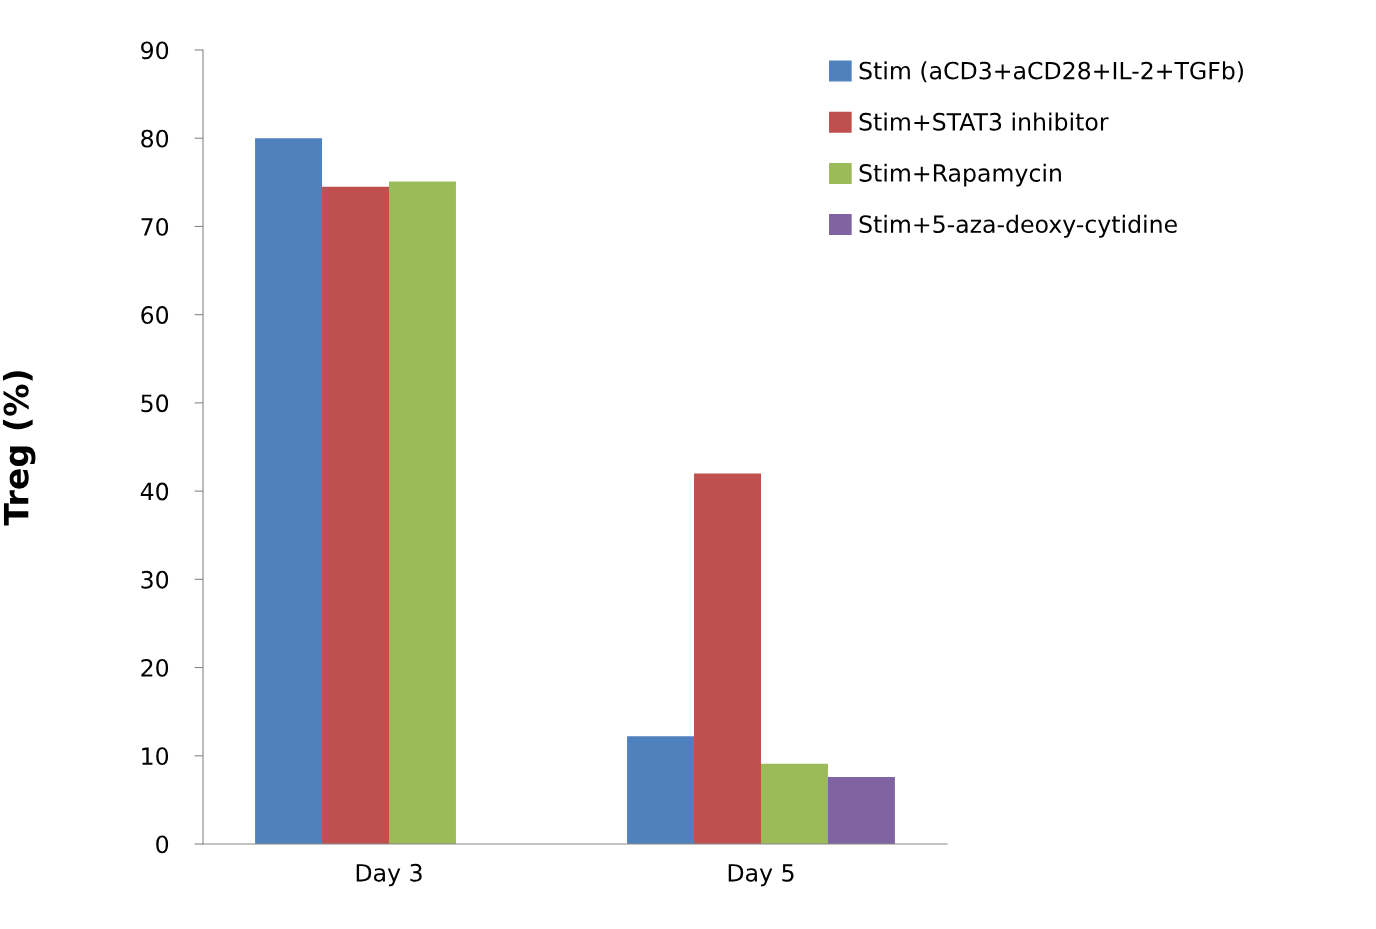  I want to click on y-tick-label: 50, so click(155, 403).